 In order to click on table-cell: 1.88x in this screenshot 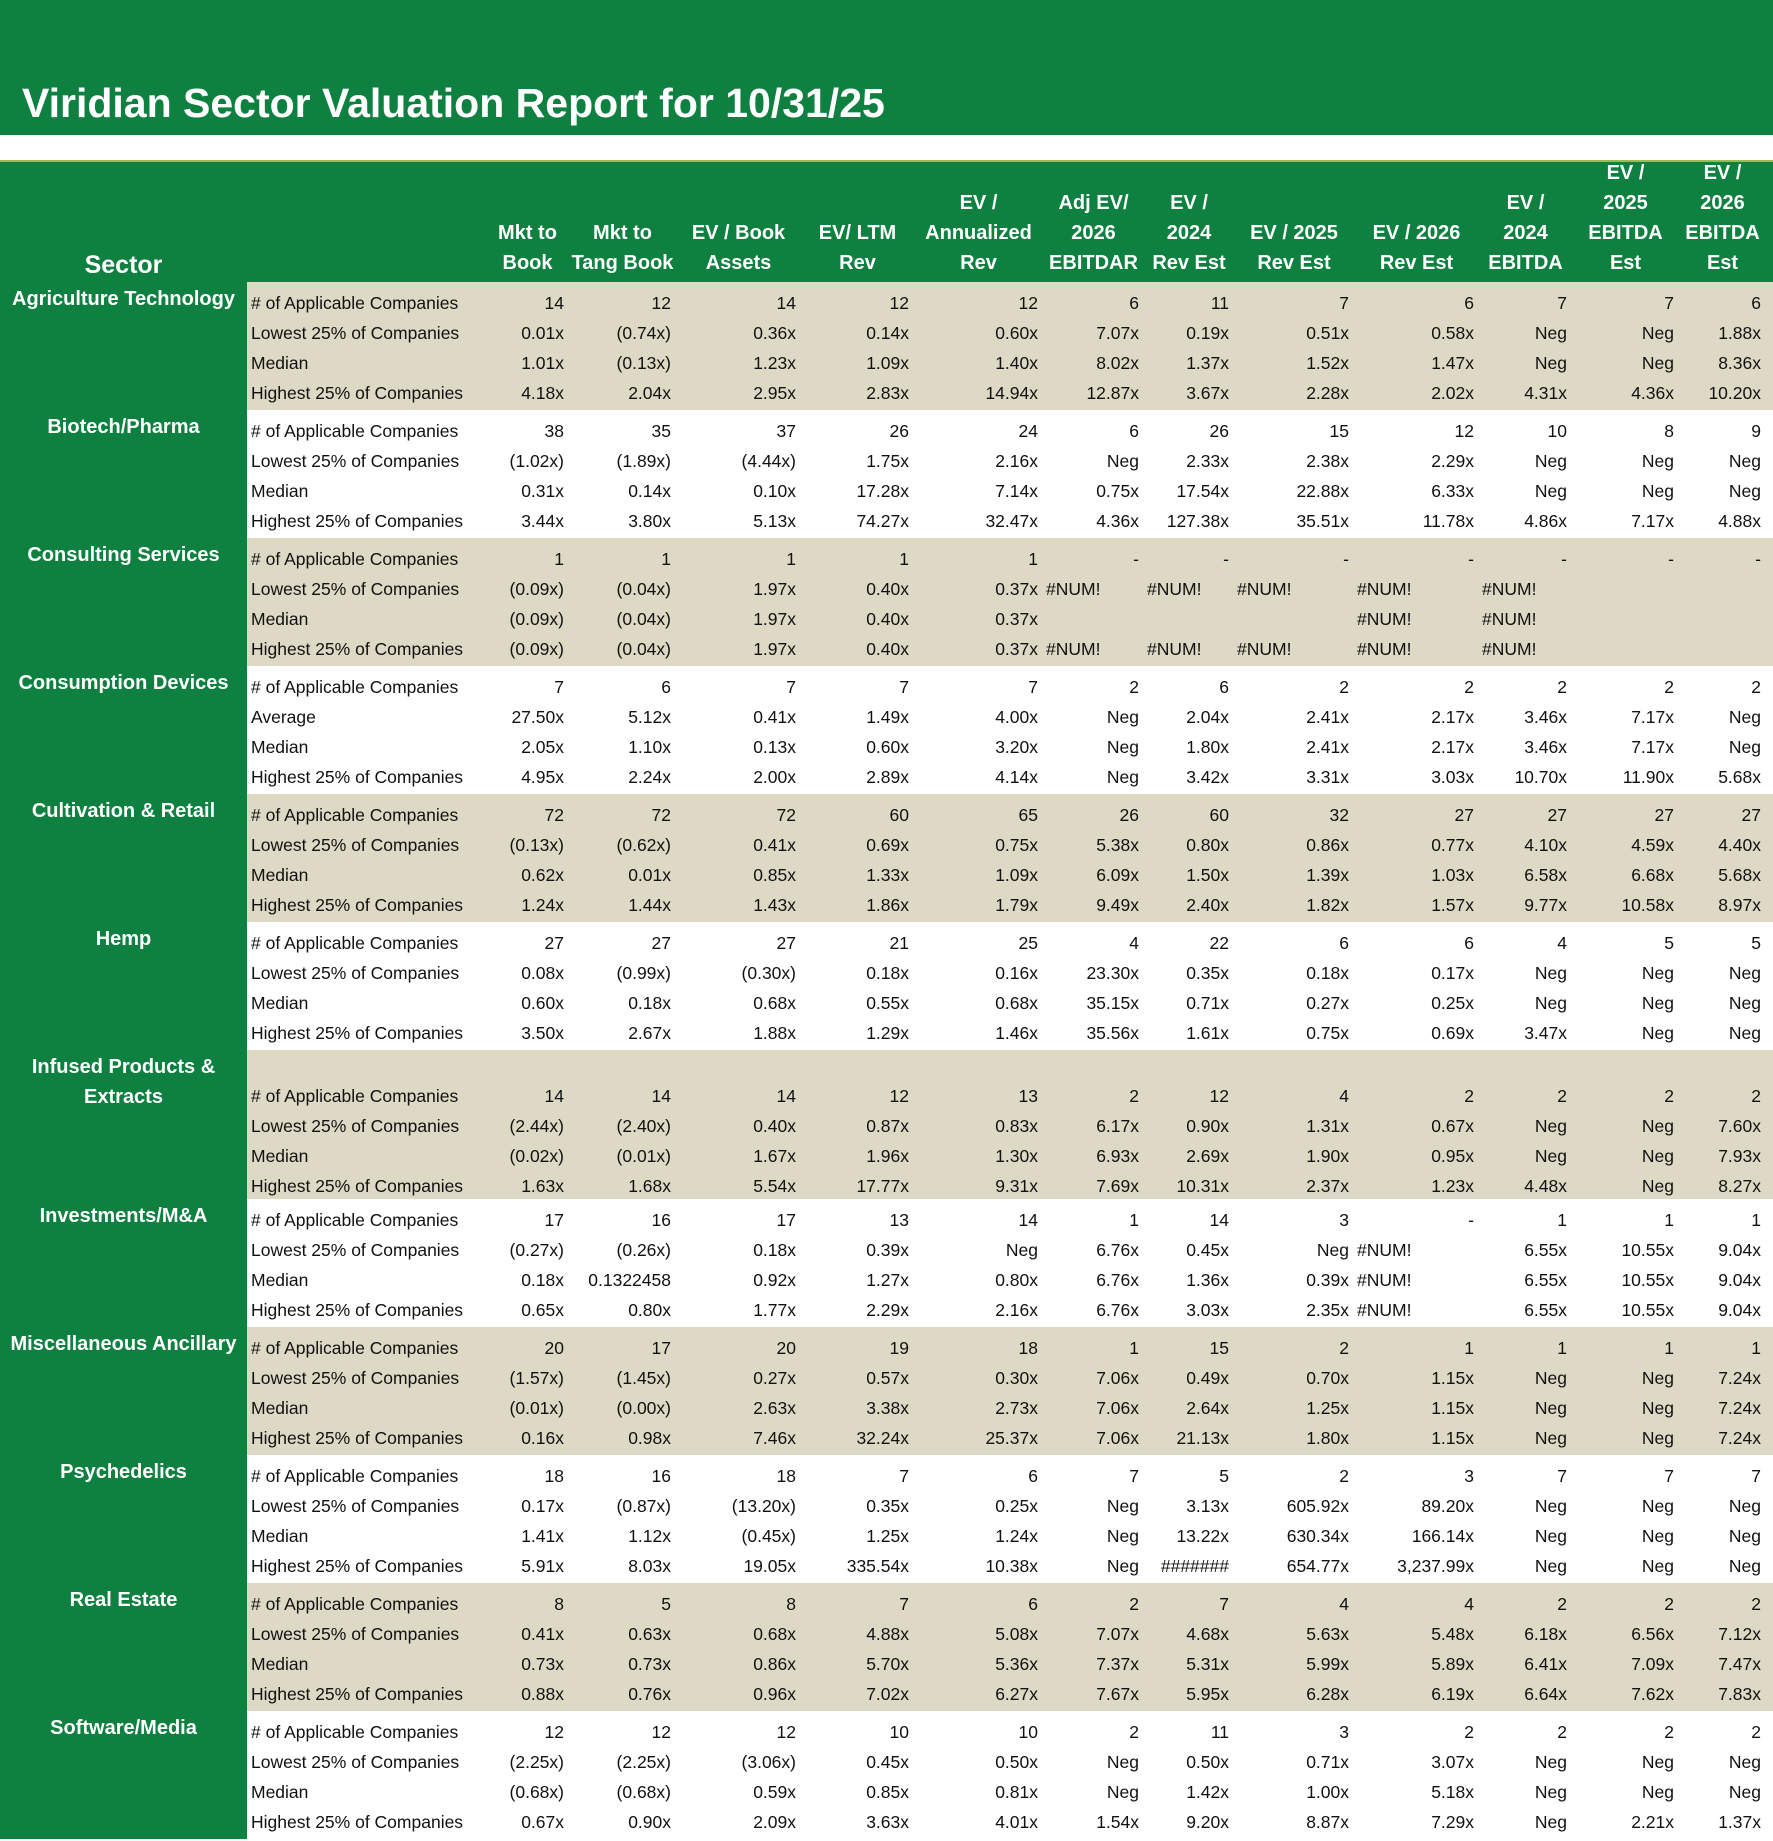, I will do `click(774, 1033)`.